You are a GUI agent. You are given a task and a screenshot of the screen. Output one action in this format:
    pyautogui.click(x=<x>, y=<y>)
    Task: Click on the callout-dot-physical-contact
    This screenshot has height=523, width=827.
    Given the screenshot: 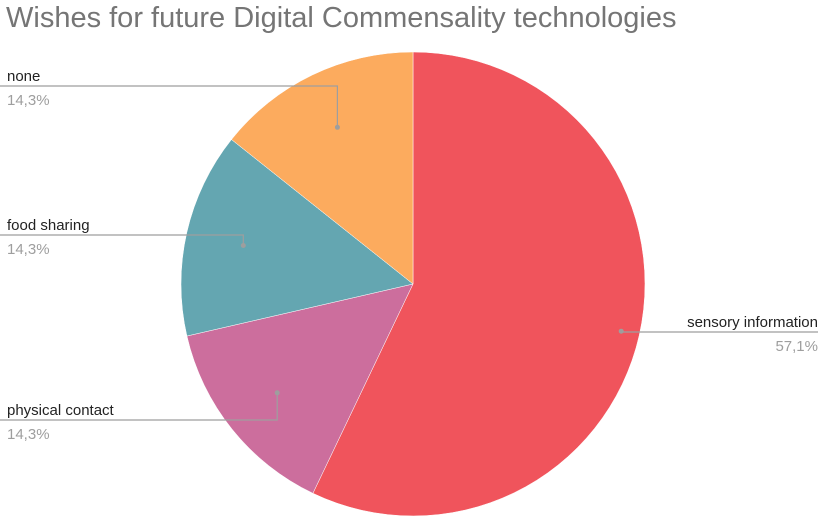 What is the action you would take?
    pyautogui.click(x=277, y=393)
    